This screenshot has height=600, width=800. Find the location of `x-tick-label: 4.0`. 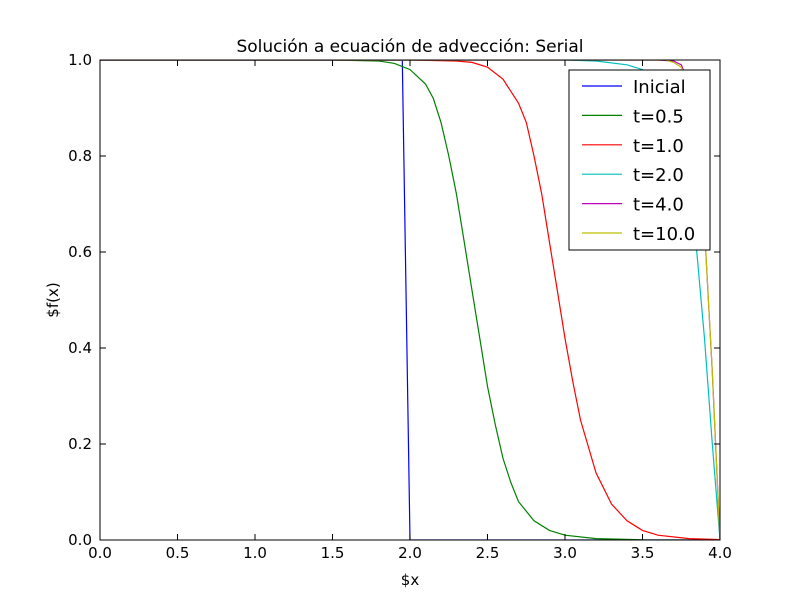

x-tick-label: 4.0 is located at coordinates (720, 553).